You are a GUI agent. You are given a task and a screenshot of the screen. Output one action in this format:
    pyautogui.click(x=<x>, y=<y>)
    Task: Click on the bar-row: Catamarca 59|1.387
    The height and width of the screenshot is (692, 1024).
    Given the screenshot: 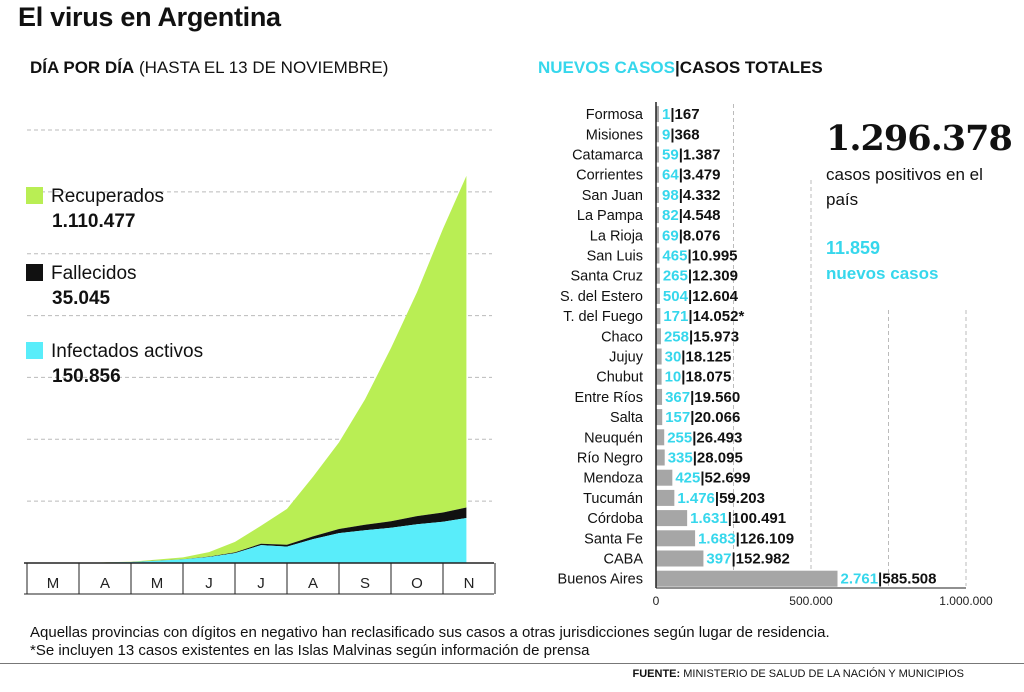 What is the action you would take?
    pyautogui.click(x=646, y=155)
    